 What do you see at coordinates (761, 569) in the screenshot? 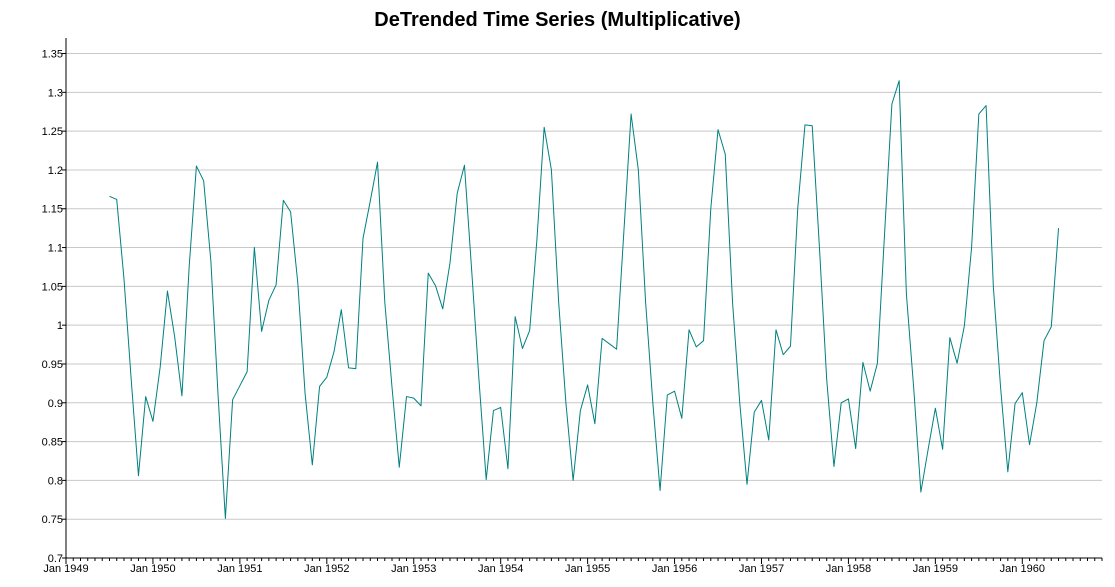
I see `x-tick-label: Jan 1957` at bounding box center [761, 569].